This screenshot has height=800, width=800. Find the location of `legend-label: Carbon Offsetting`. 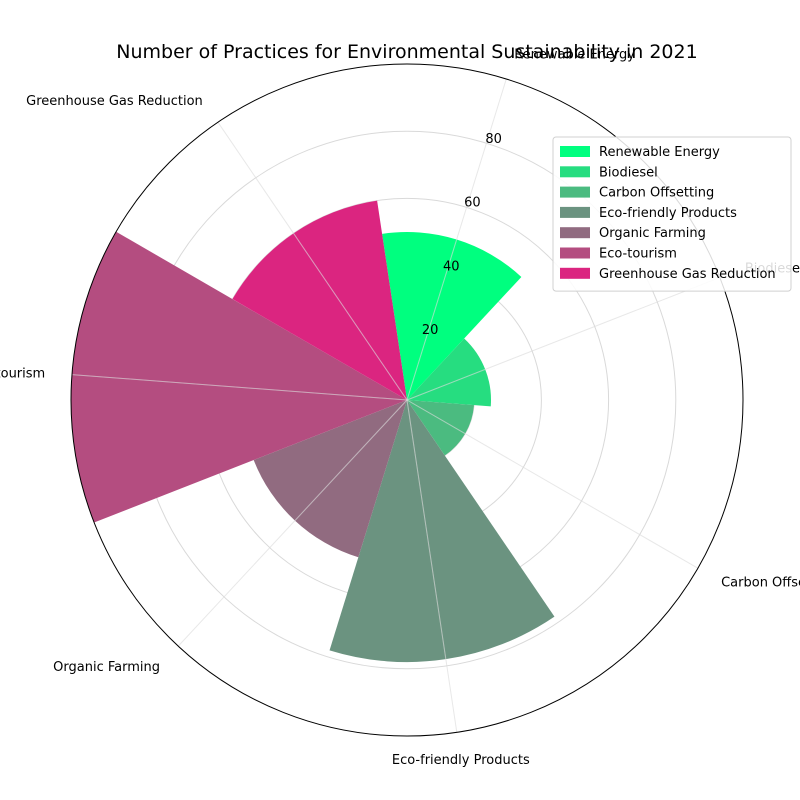

legend-label: Carbon Offsetting is located at coordinates (656, 193).